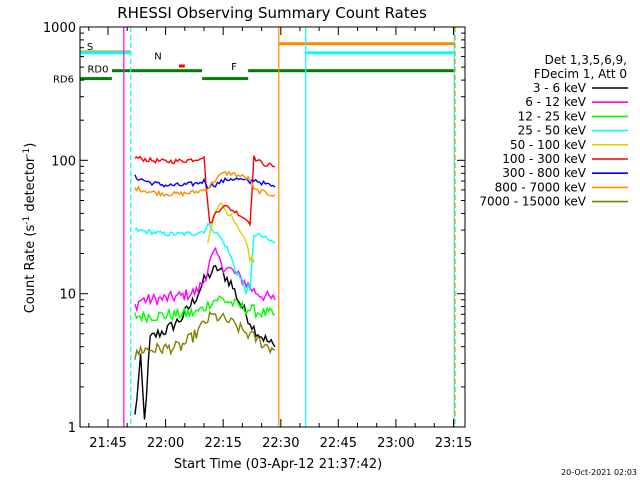 This screenshot has height=480, width=640. Describe the element at coordinates (599, 472) in the screenshot. I see `date-stamp: 20-Oct-2021 02:03` at that location.